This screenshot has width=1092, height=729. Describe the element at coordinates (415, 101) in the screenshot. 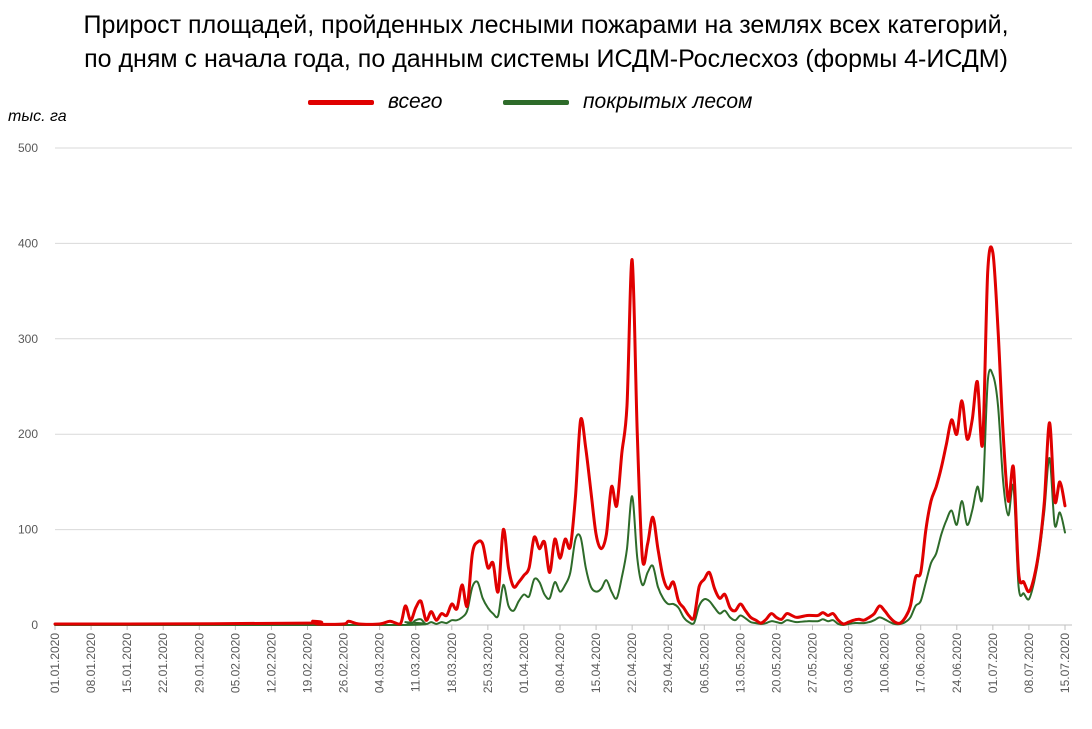

I see `legend-label-total: всего` at that location.